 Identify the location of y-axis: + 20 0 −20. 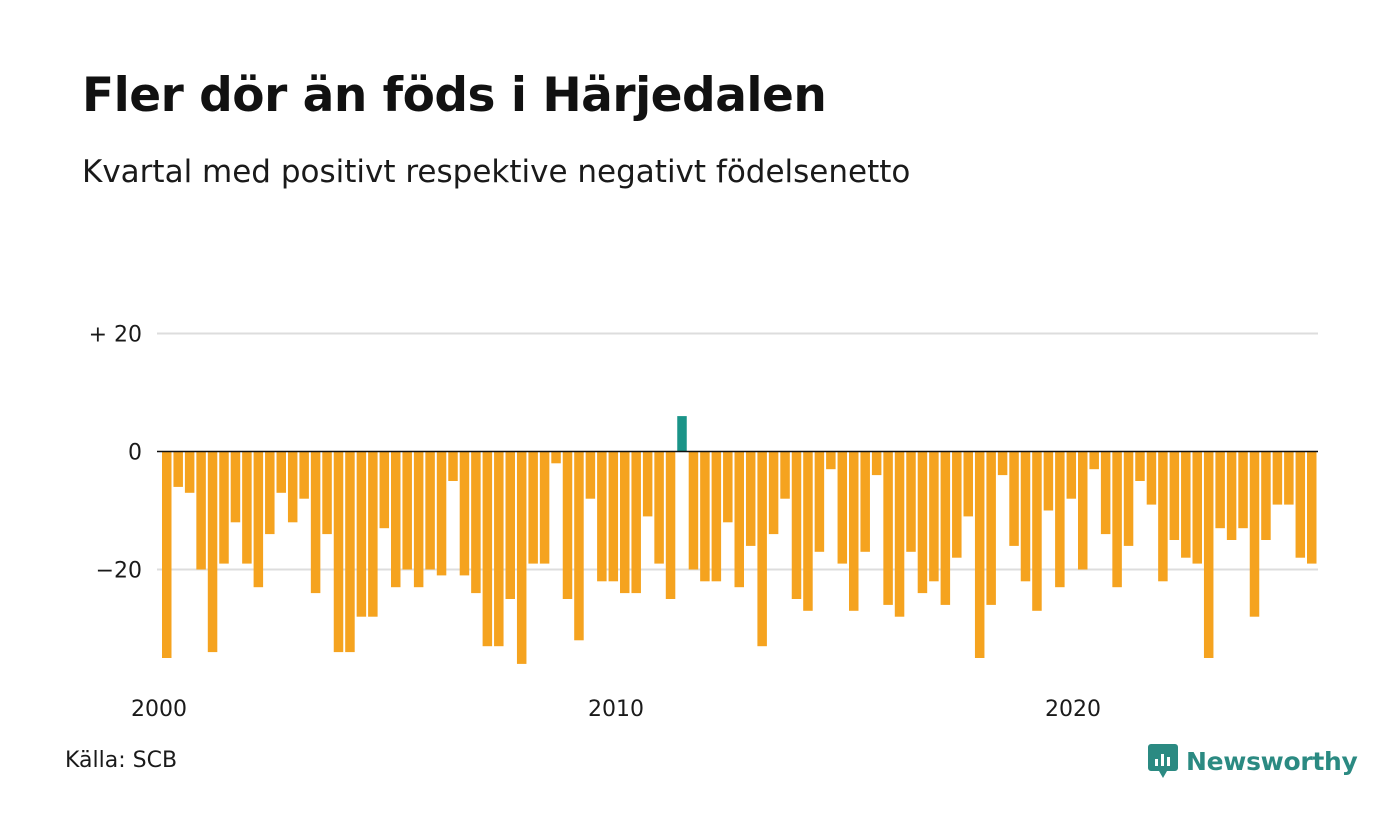
(115, 453).